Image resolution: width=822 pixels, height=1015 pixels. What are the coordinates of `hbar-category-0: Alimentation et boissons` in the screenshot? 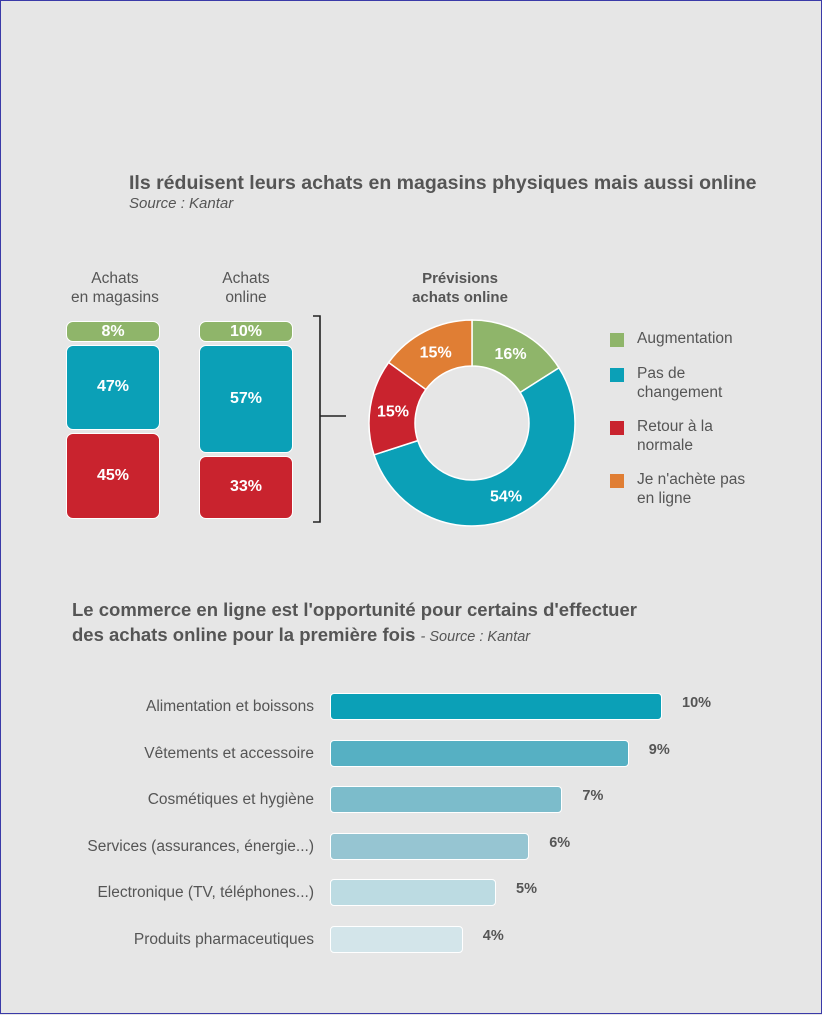 It's located at (229, 706).